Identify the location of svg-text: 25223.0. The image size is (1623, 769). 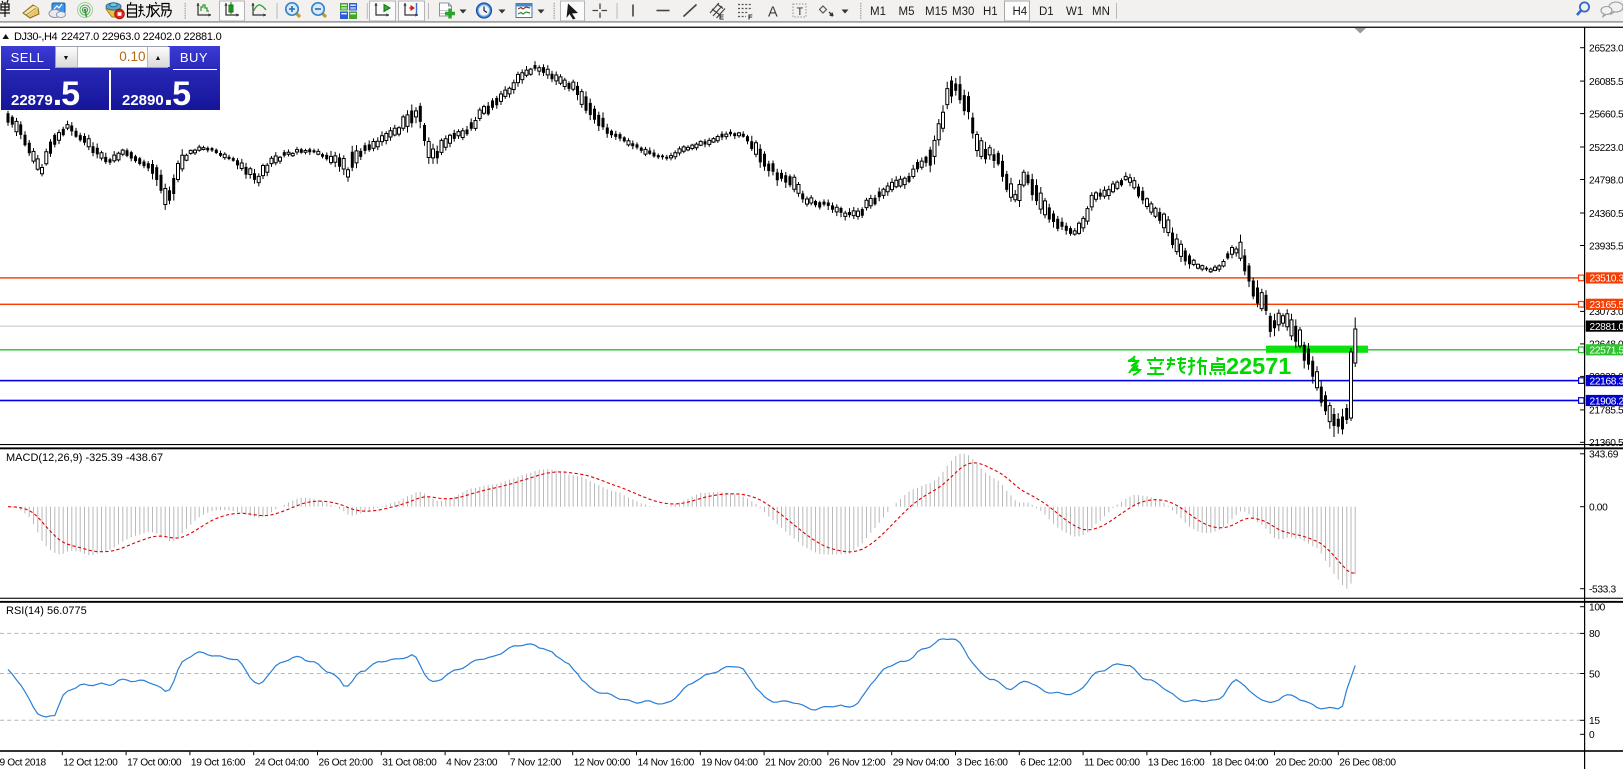
(1606, 148).